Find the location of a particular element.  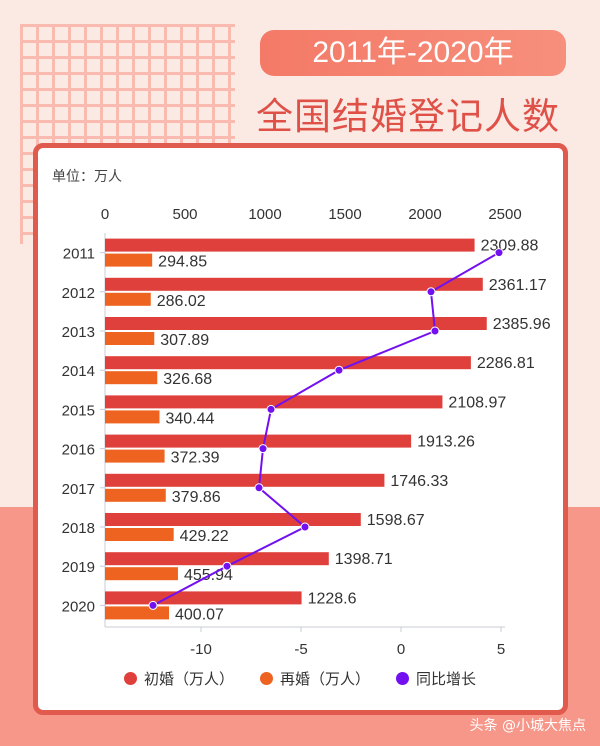

year-range-banner: 2011年-2020年 is located at coordinates (413, 53).